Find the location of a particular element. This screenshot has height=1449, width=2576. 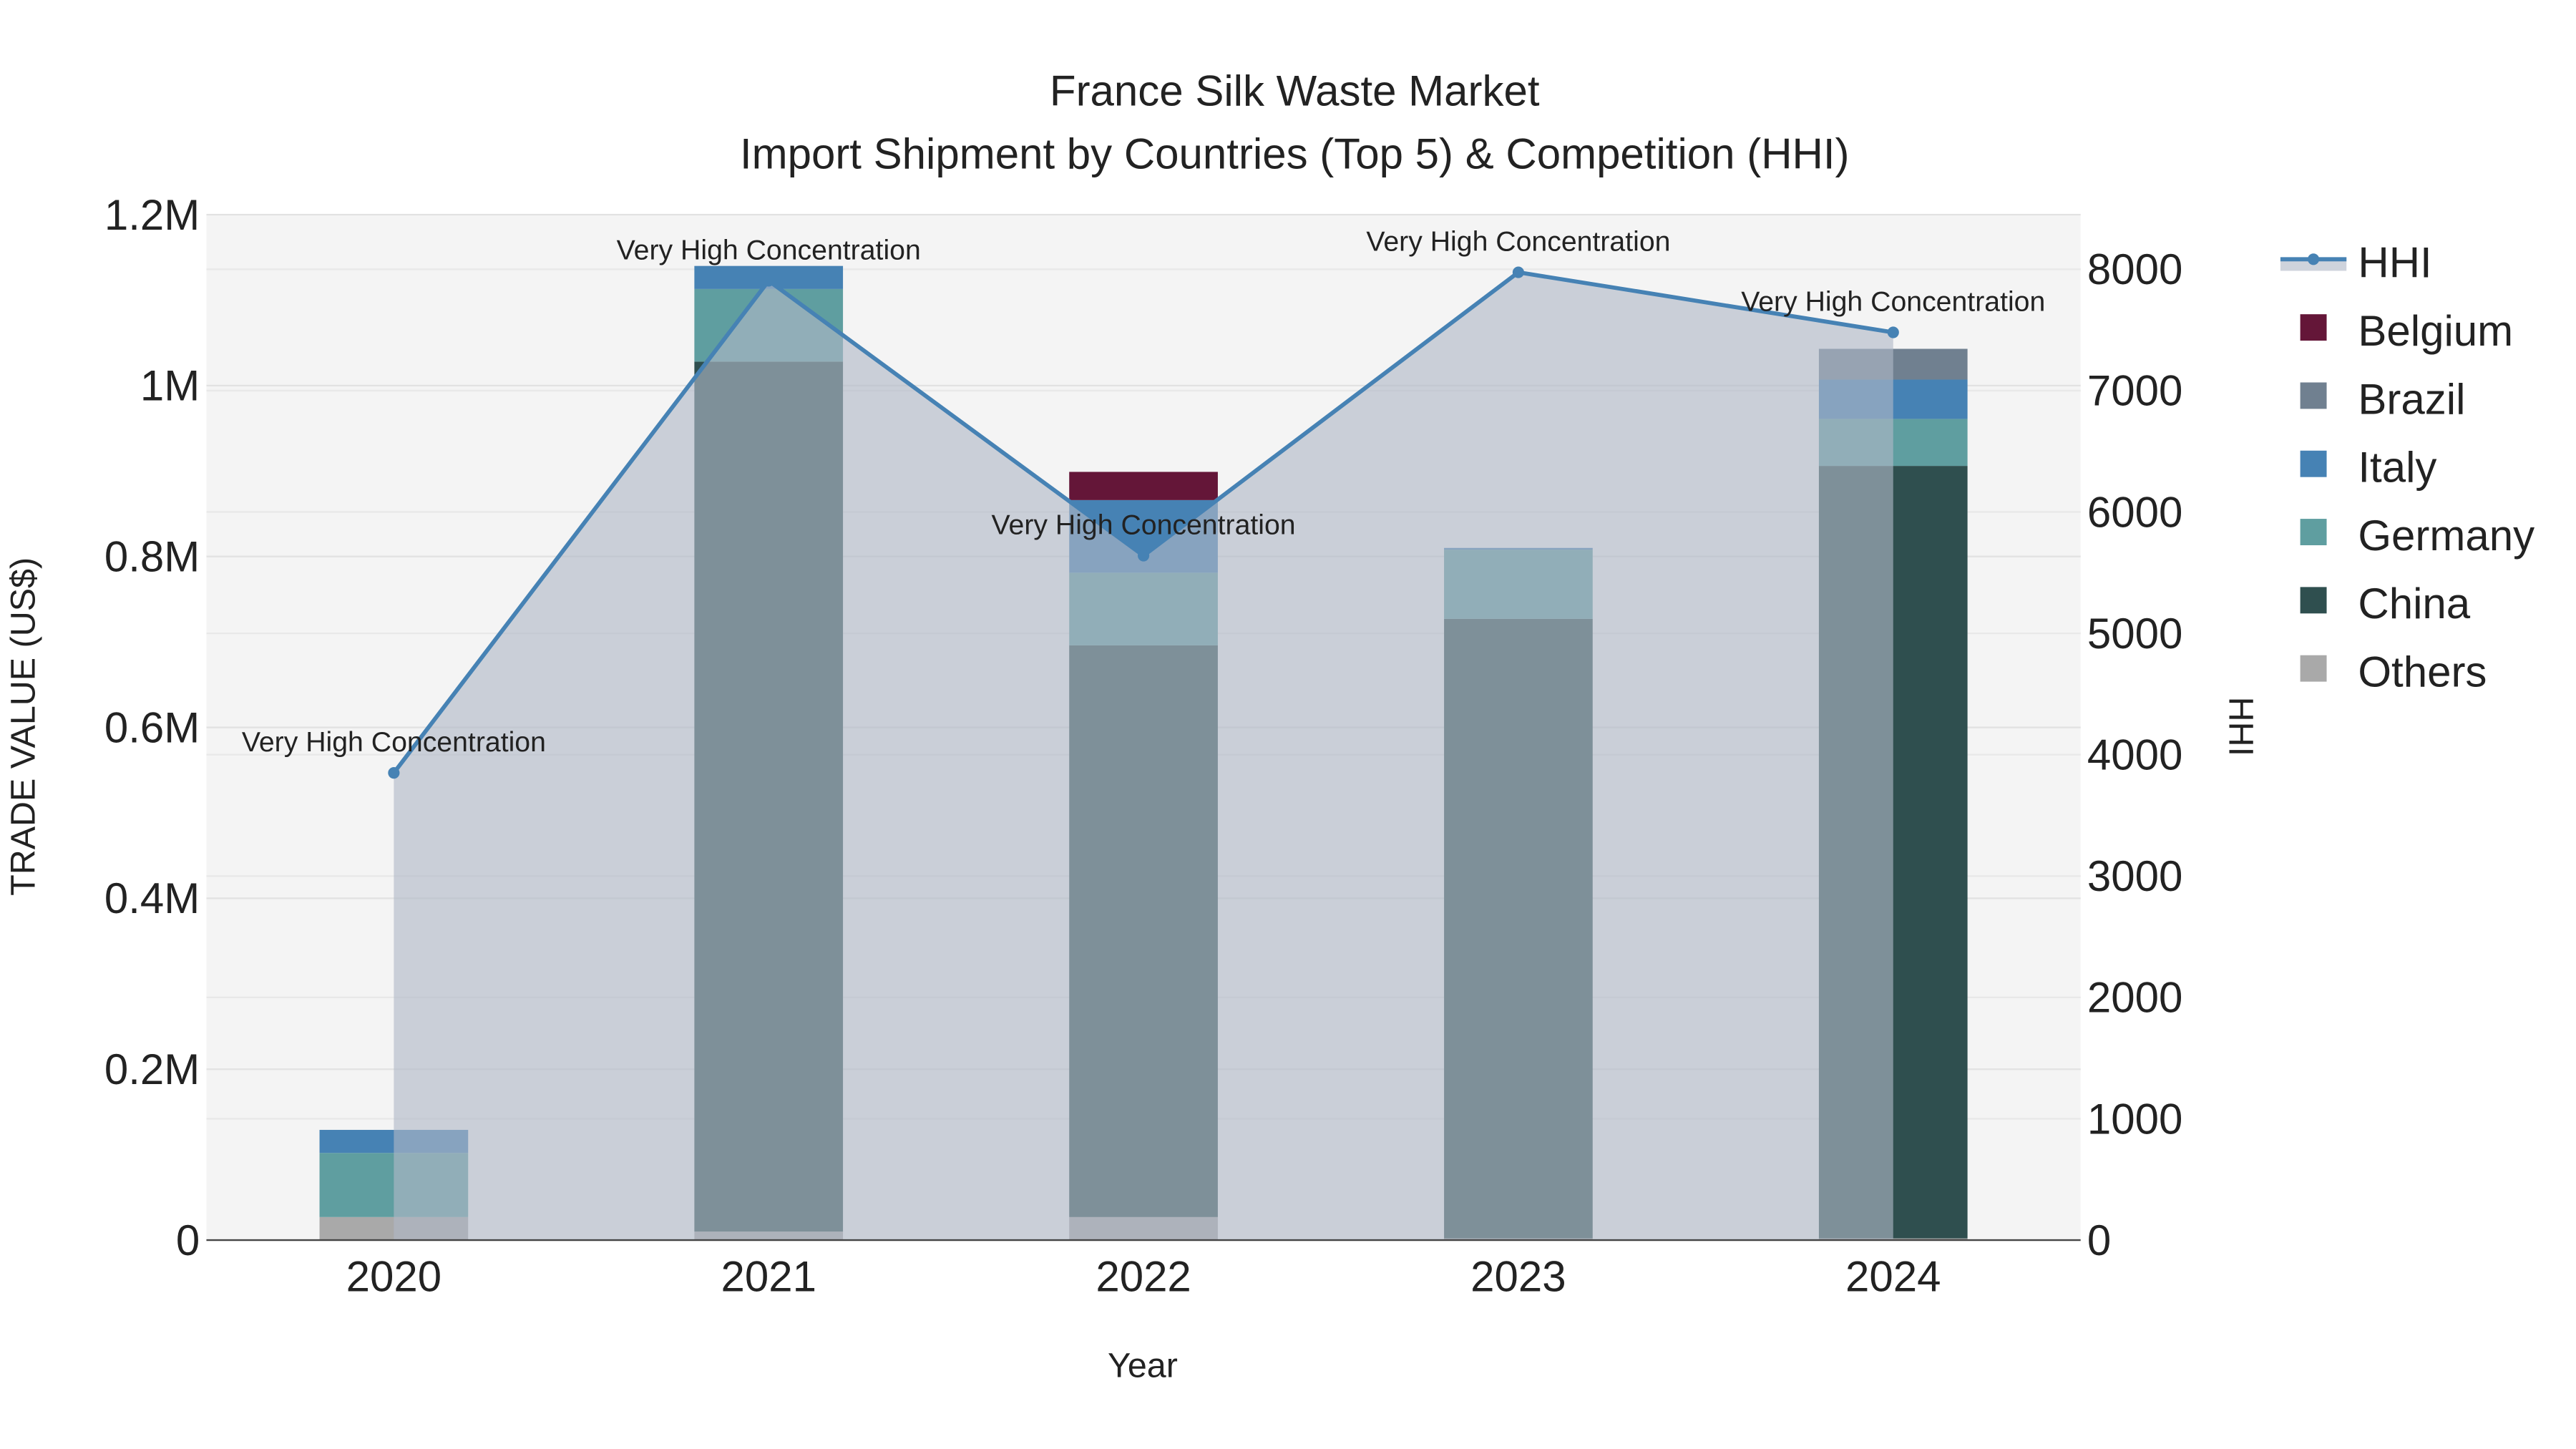

x-tick-label: 2022 is located at coordinates (1143, 1277).